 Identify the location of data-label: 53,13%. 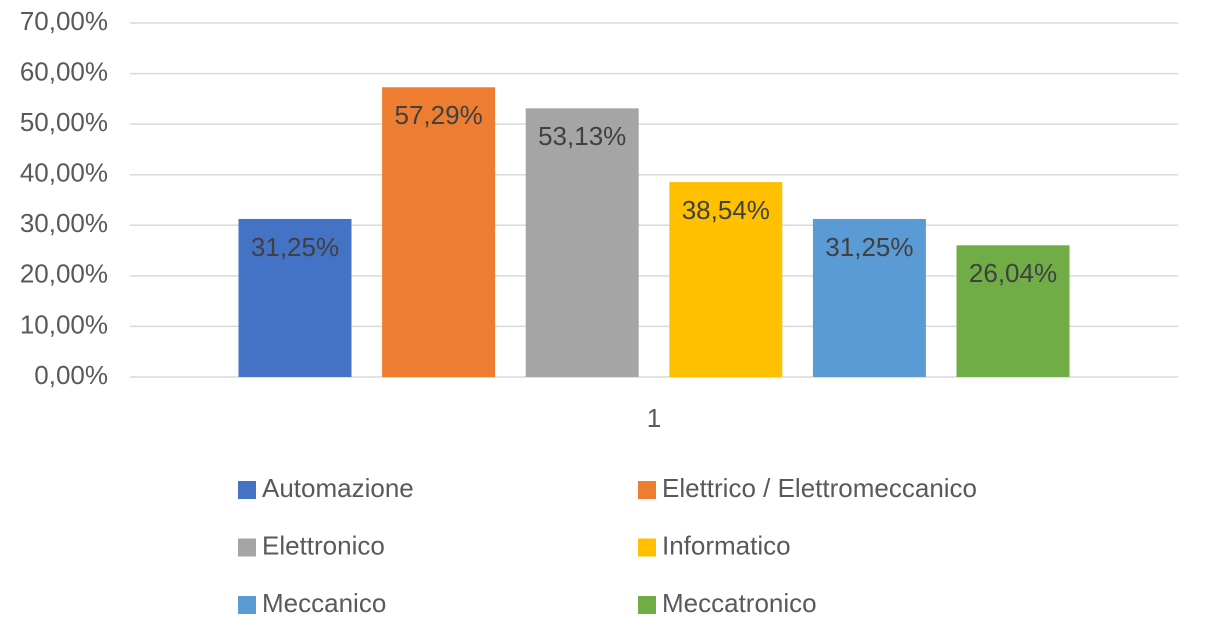
(582, 136).